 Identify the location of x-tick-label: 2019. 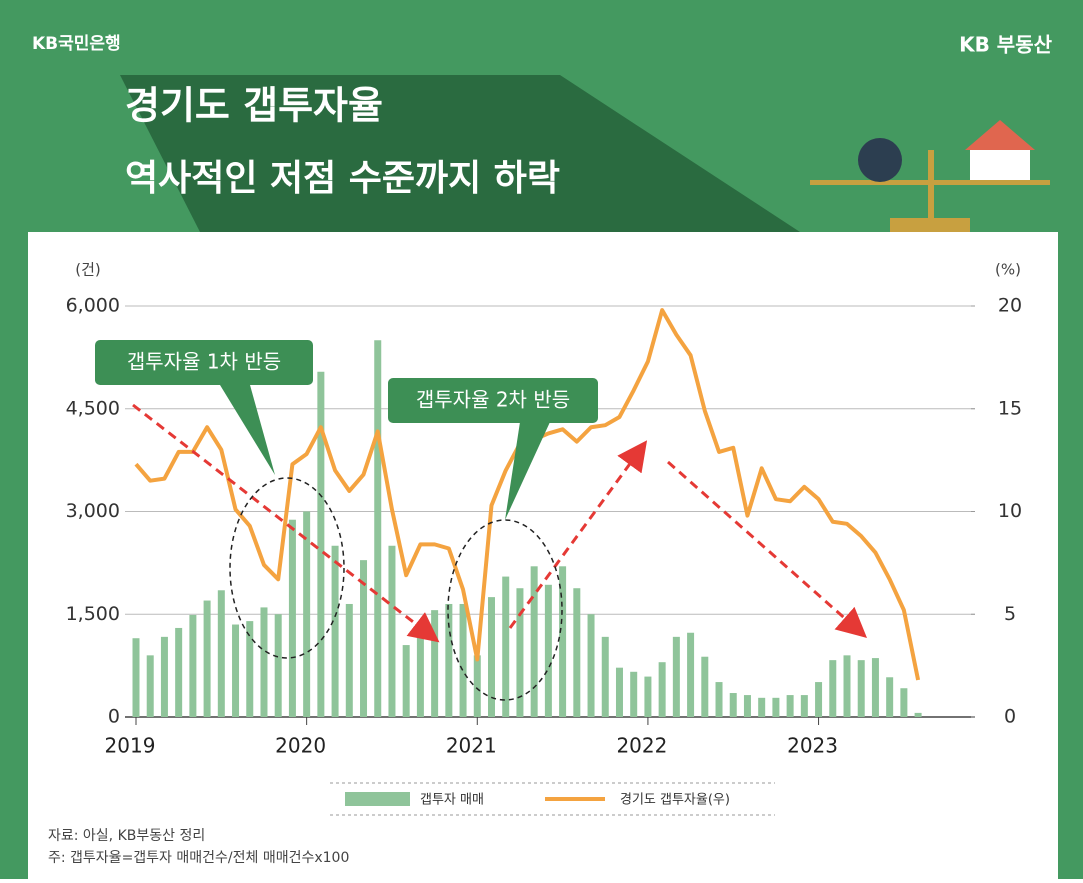
(130, 746).